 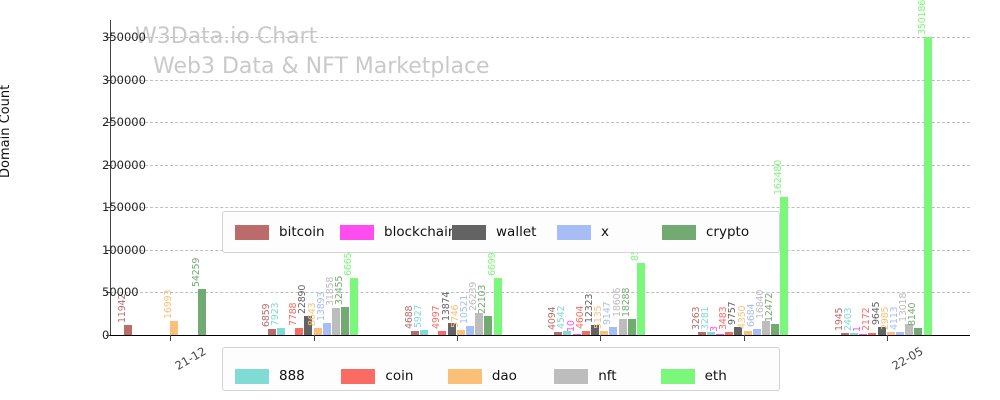 I want to click on bar-bitcoin-22-04: 3263, so click(x=698, y=321).